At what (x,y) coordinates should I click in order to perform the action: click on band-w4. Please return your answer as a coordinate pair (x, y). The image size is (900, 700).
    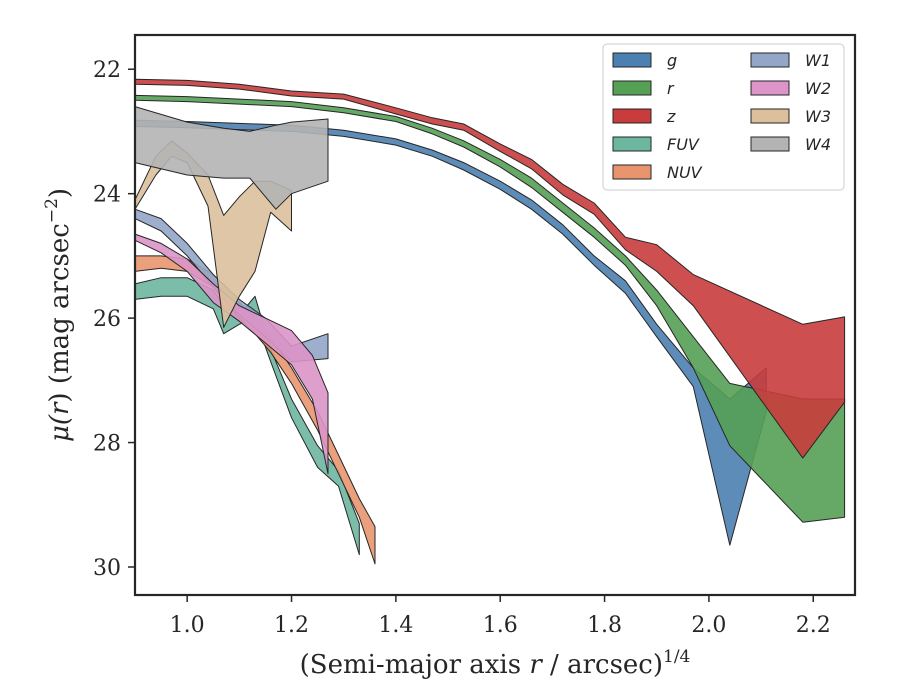
    Looking at the image, I should click on (231, 158).